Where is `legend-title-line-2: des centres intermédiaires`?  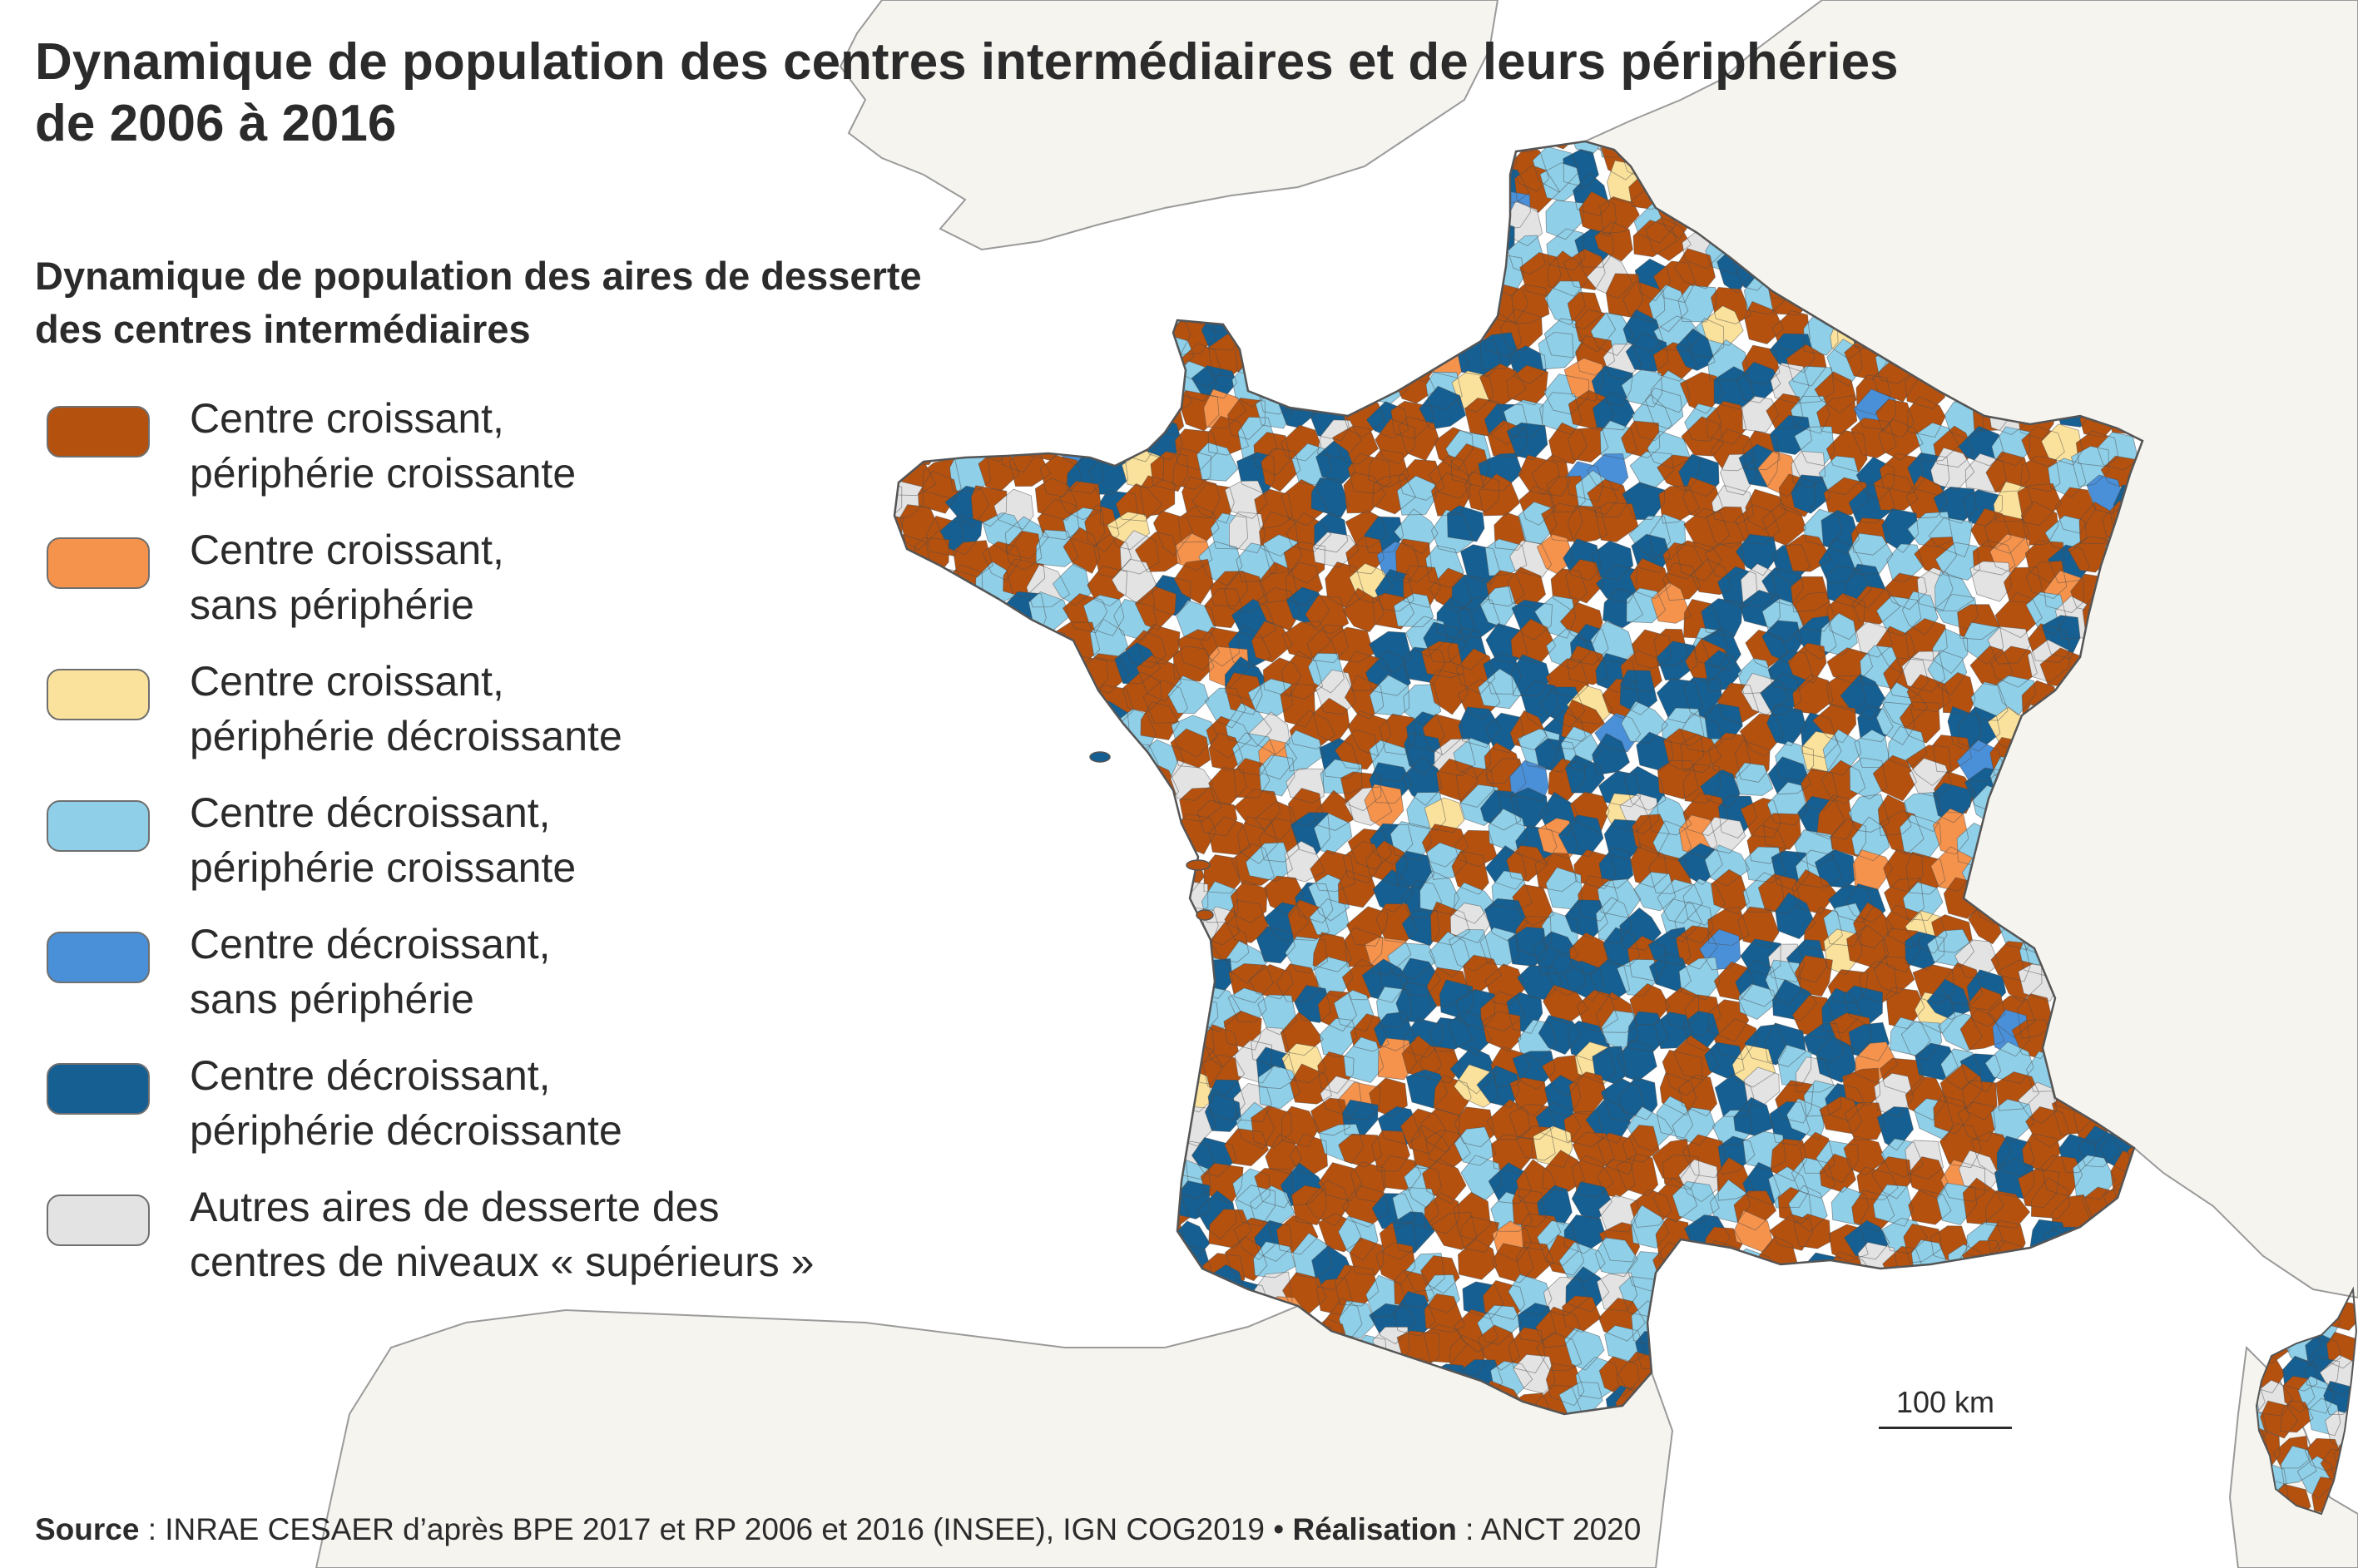 legend-title-line-2: des centres intermédiaires is located at coordinates (283, 329).